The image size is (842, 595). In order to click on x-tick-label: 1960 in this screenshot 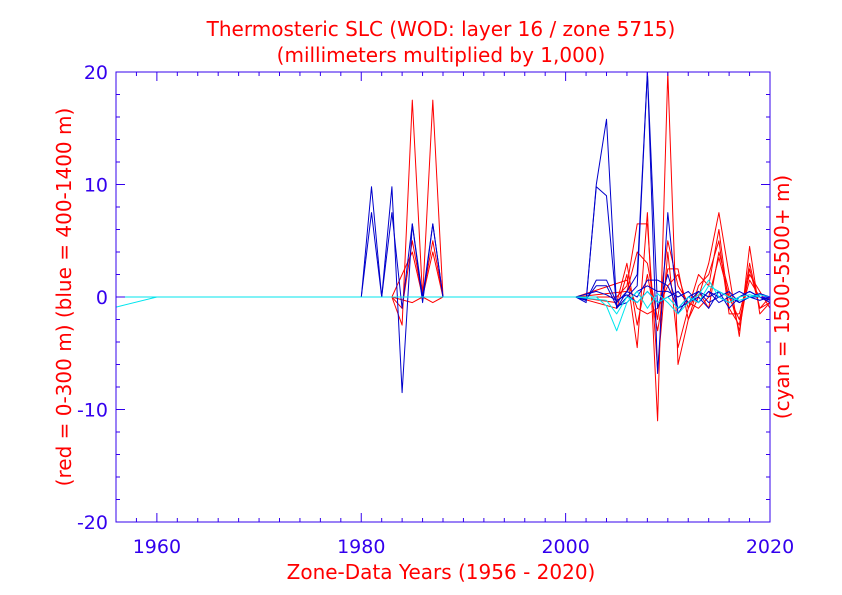, I will do `click(157, 547)`.